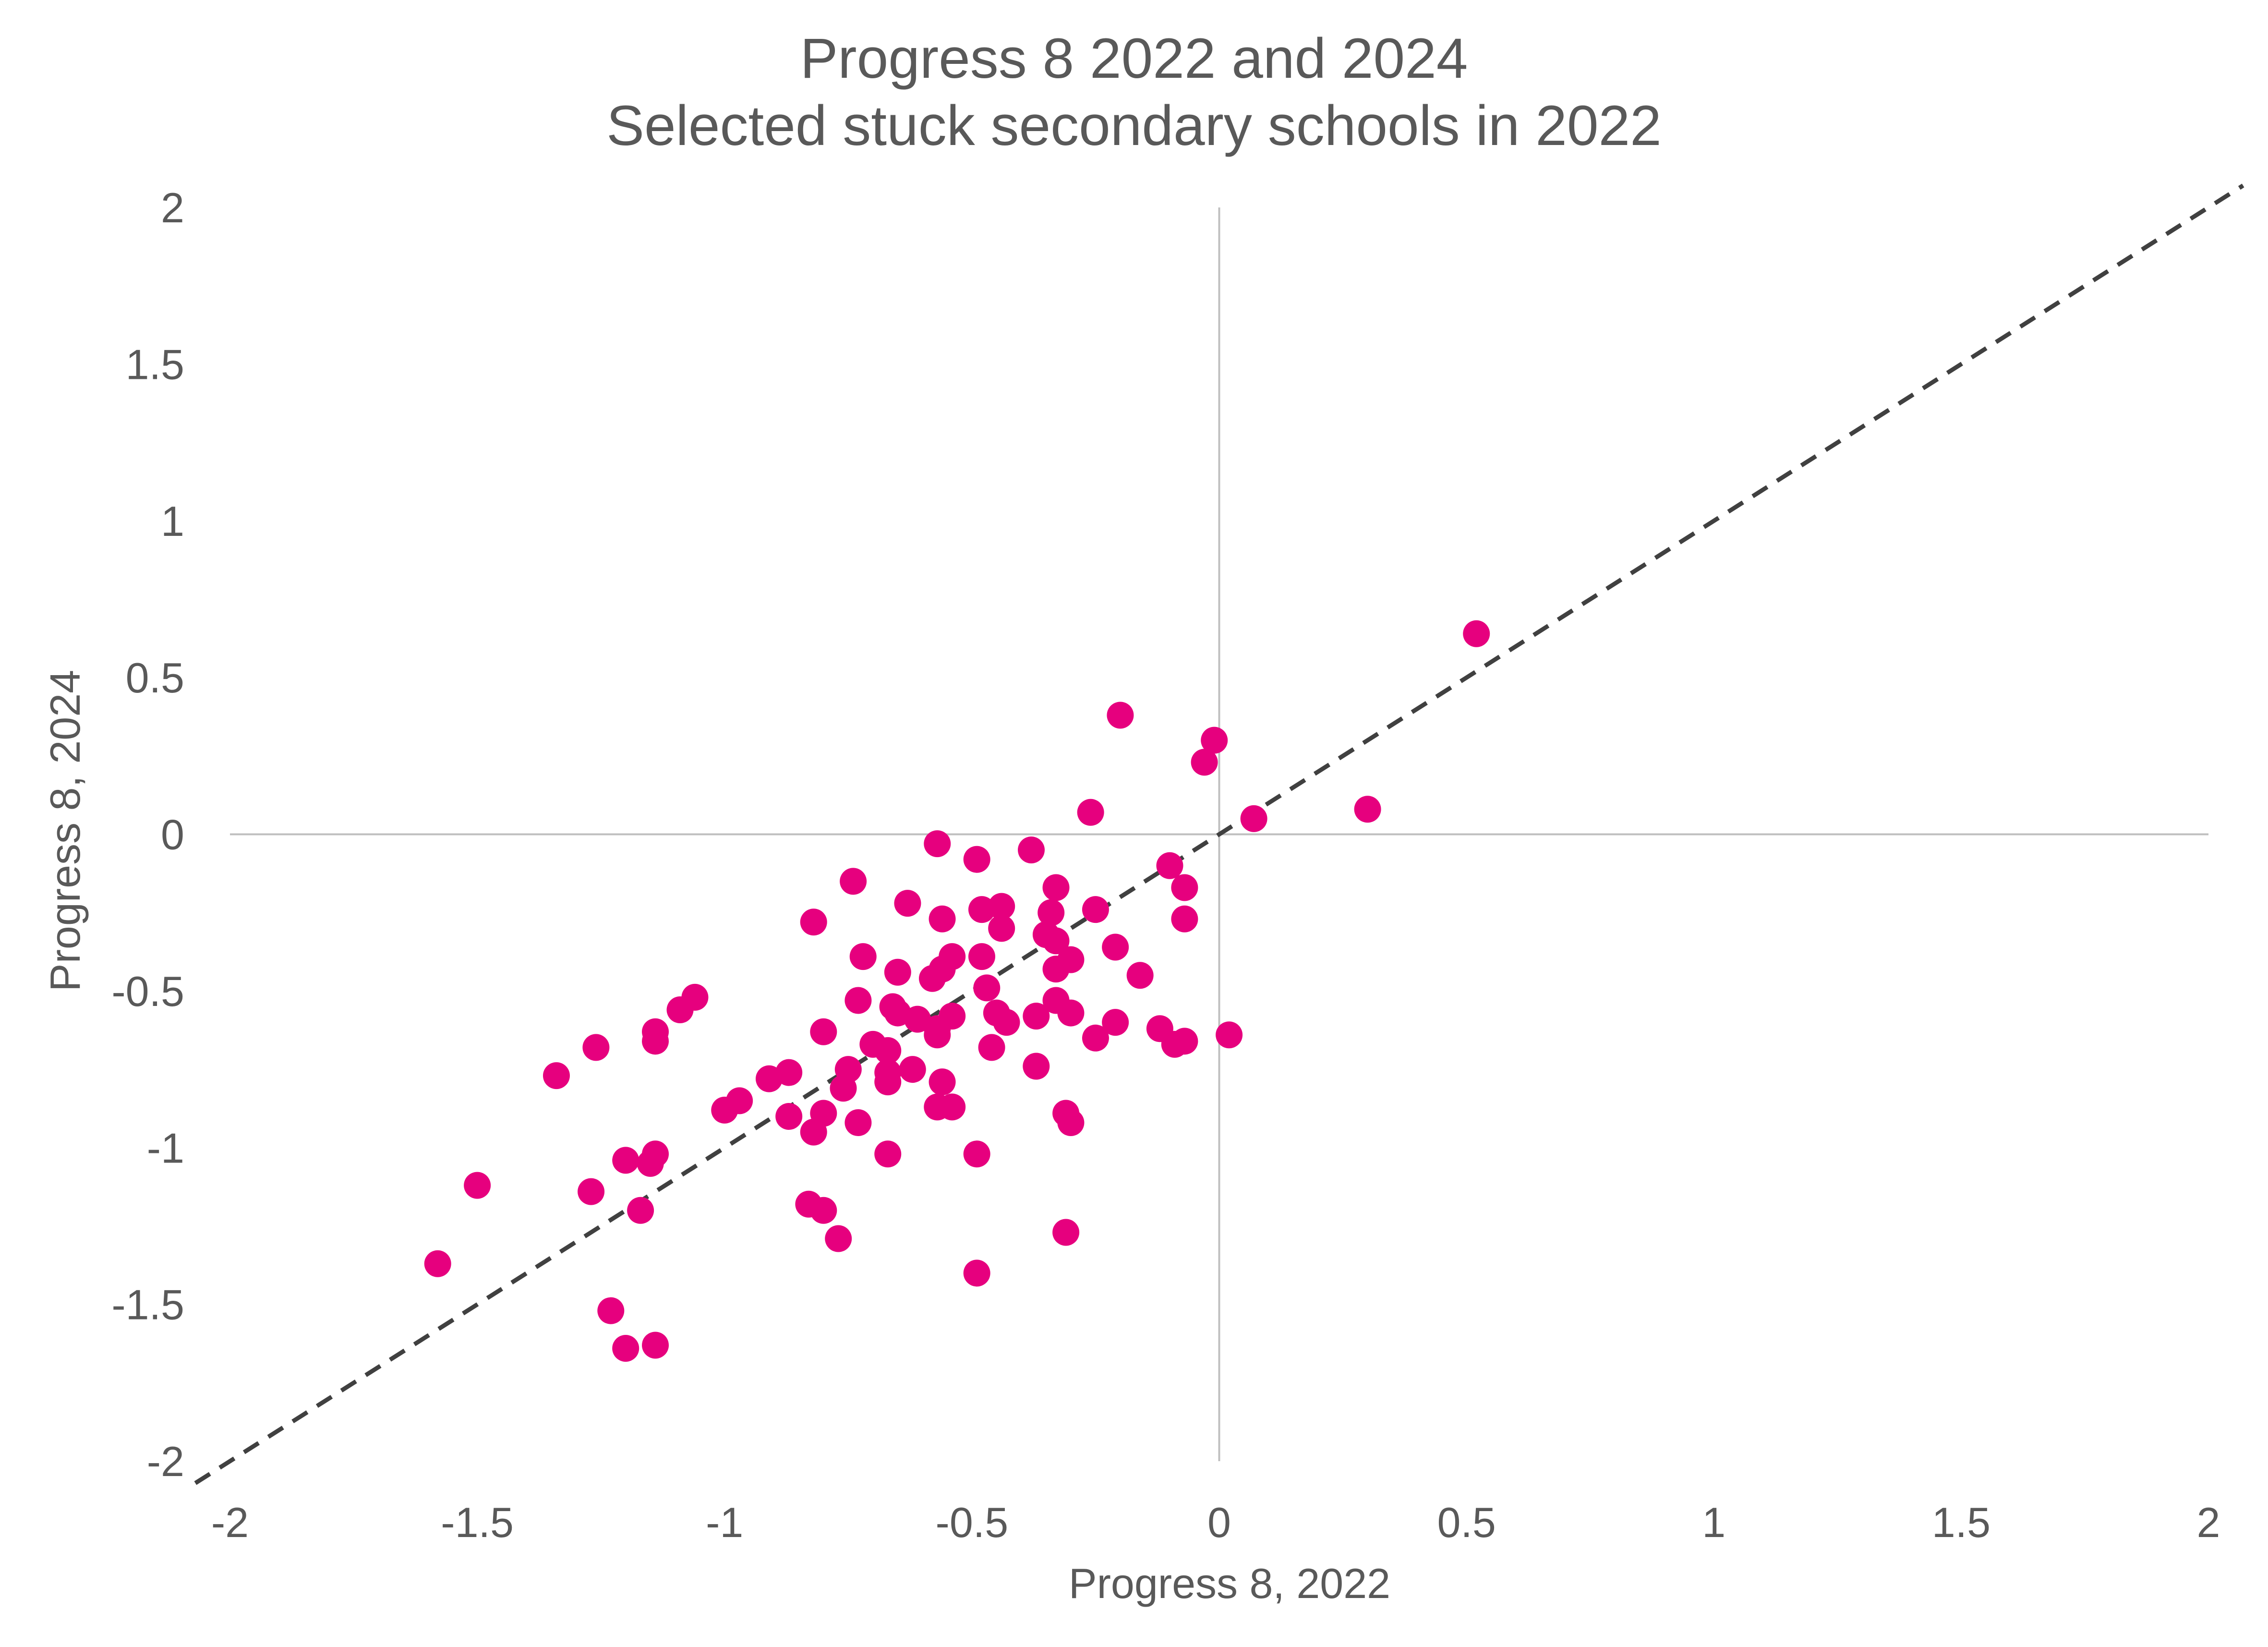 Image resolution: width=2268 pixels, height=1647 pixels. I want to click on x-tick-label: -1.5, so click(477, 1523).